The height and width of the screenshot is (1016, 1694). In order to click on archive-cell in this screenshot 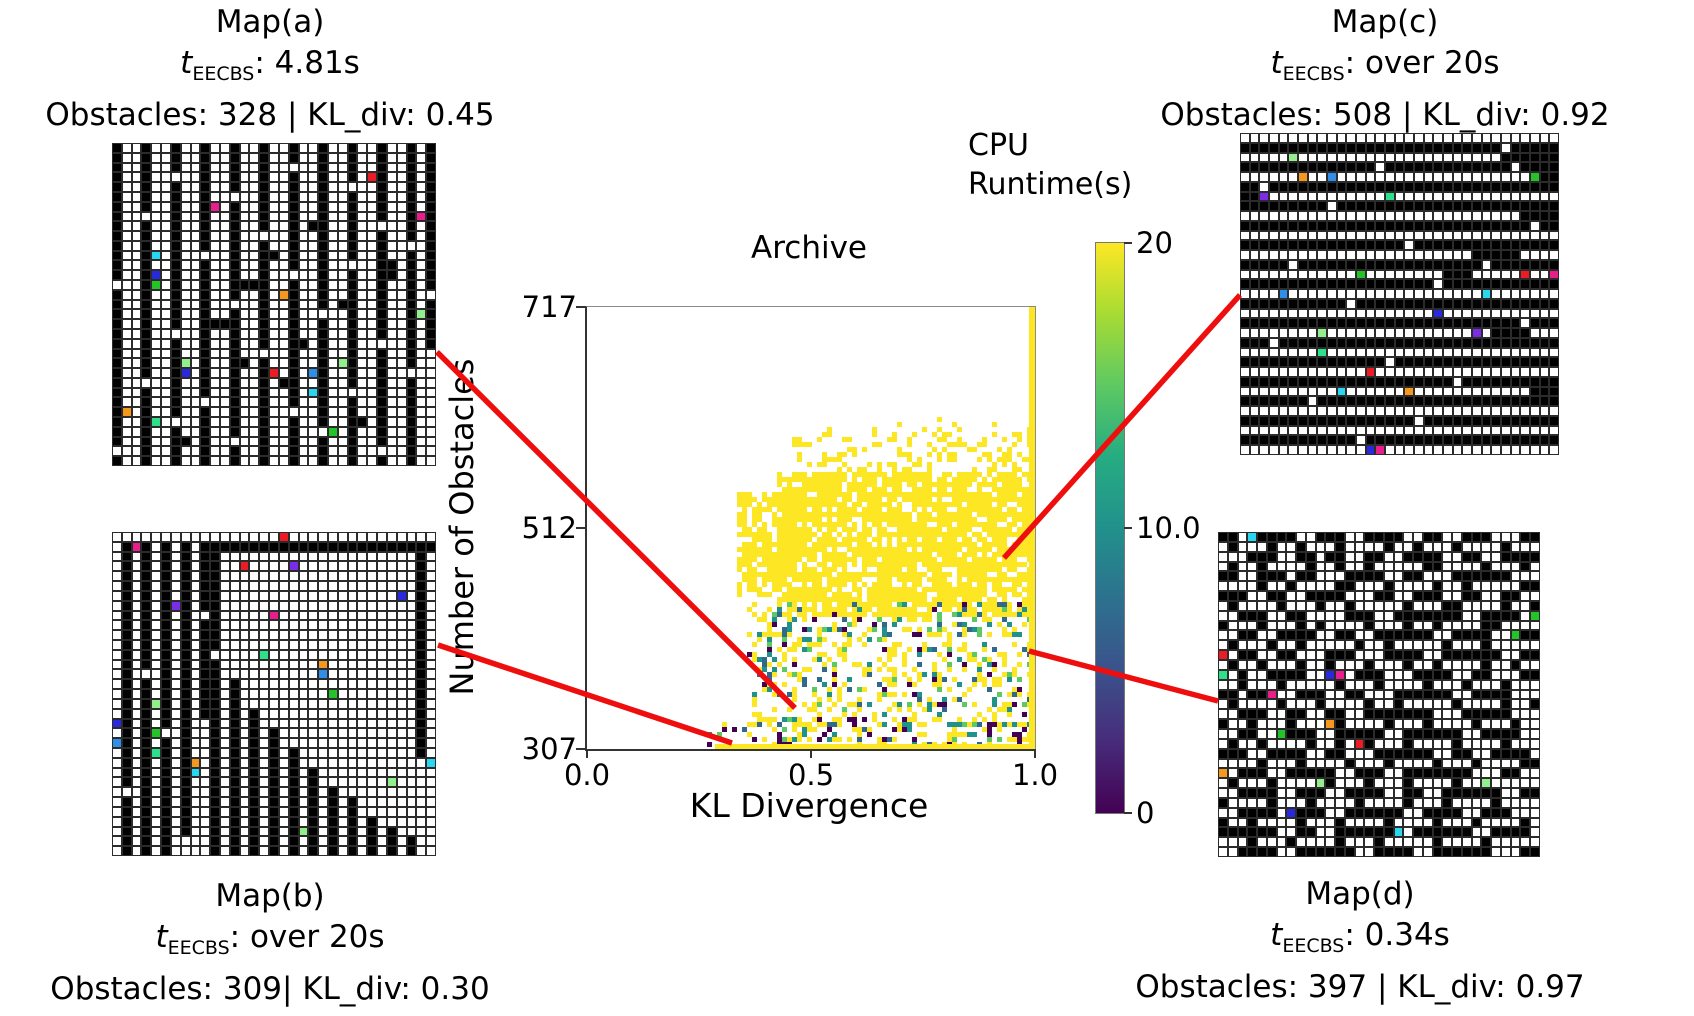, I will do `click(864, 569)`.